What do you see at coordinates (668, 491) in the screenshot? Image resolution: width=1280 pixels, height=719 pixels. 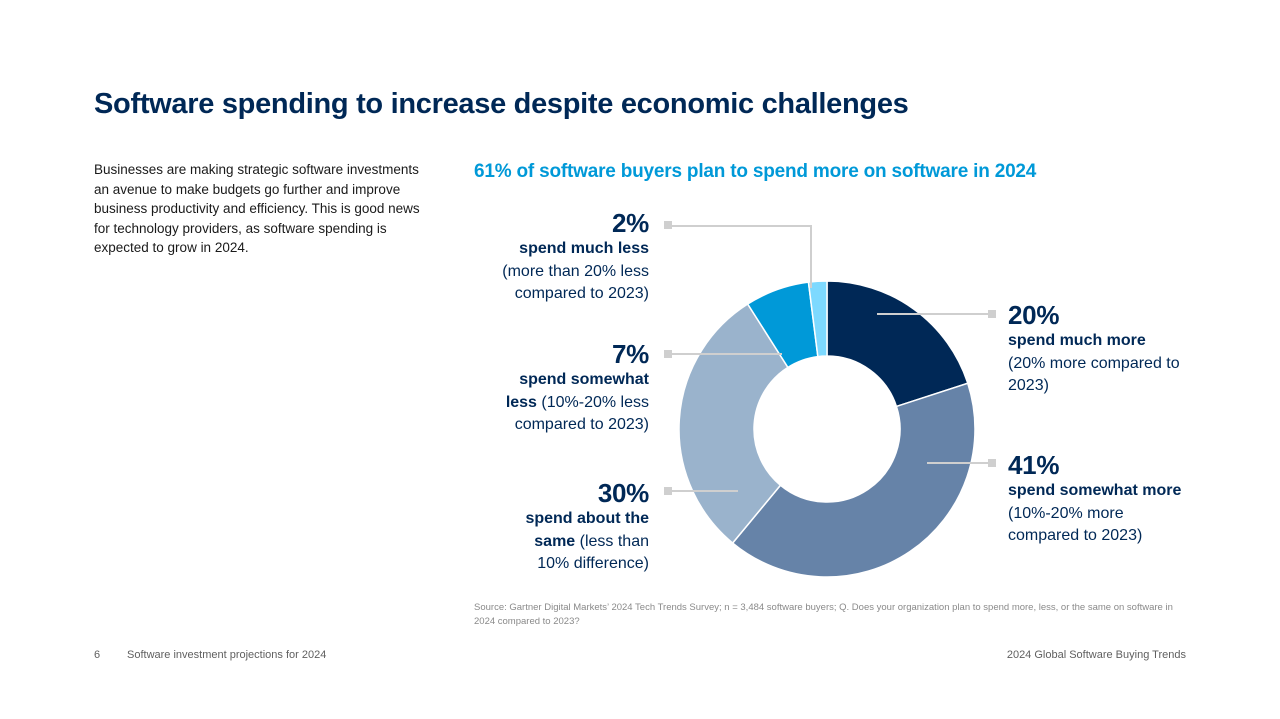 I see `leader-marker-about-same` at bounding box center [668, 491].